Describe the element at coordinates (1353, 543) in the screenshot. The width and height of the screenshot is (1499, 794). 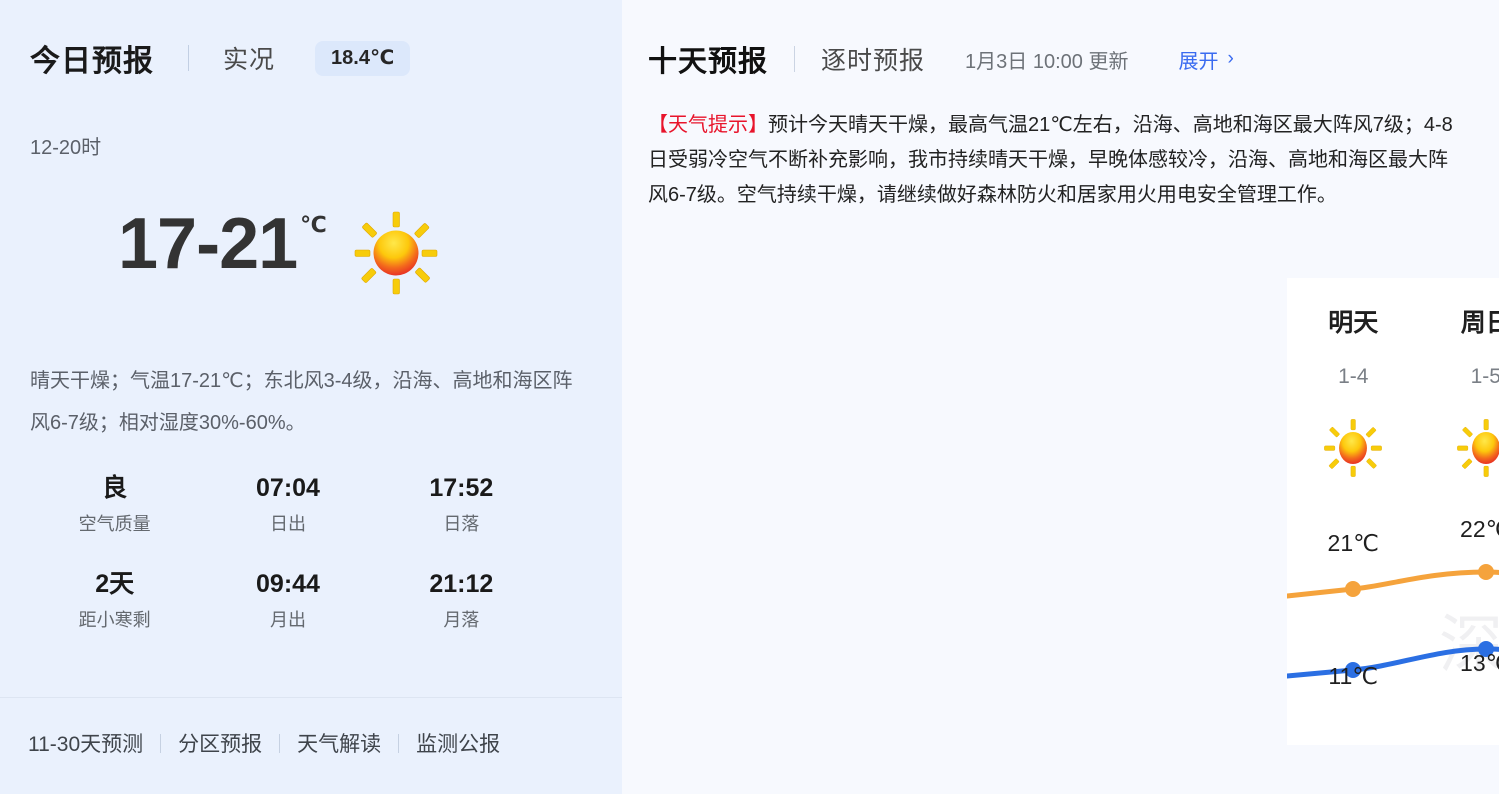
I see `forecast-high-temp: 21℃` at that location.